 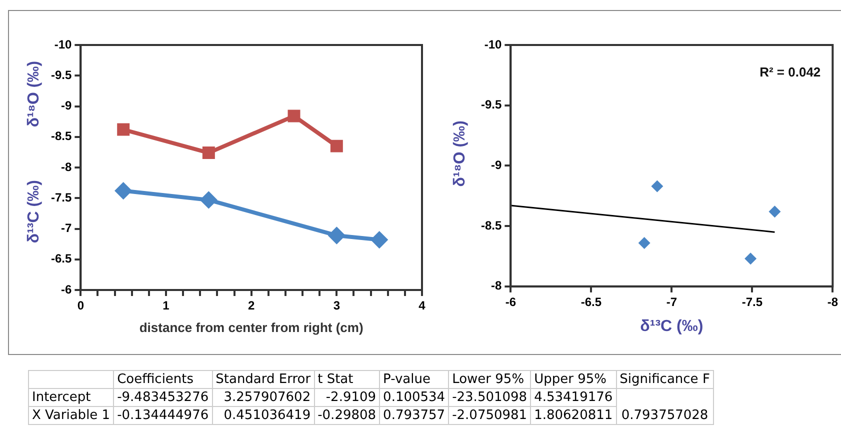 What do you see at coordinates (573, 379) in the screenshot?
I see `category-label: Upper 95%` at bounding box center [573, 379].